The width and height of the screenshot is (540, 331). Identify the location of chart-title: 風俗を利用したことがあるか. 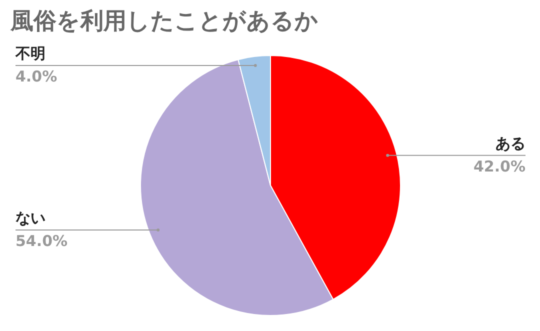
(164, 21).